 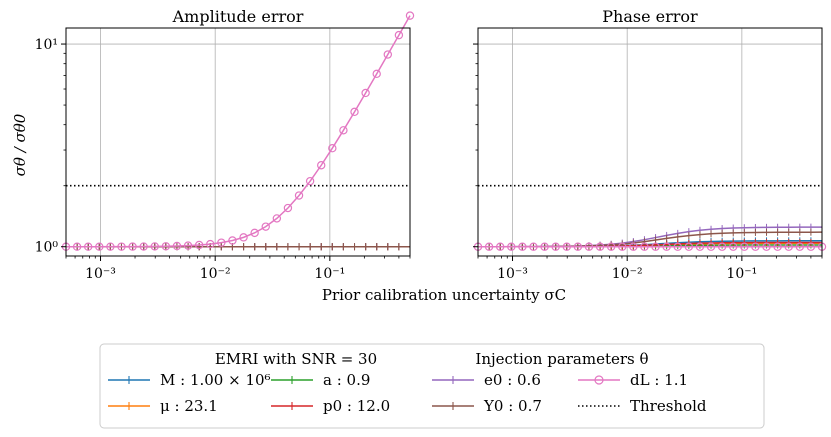 I want to click on x-axis-label: Prior calibration uncertainty σC, so click(x=444, y=295).